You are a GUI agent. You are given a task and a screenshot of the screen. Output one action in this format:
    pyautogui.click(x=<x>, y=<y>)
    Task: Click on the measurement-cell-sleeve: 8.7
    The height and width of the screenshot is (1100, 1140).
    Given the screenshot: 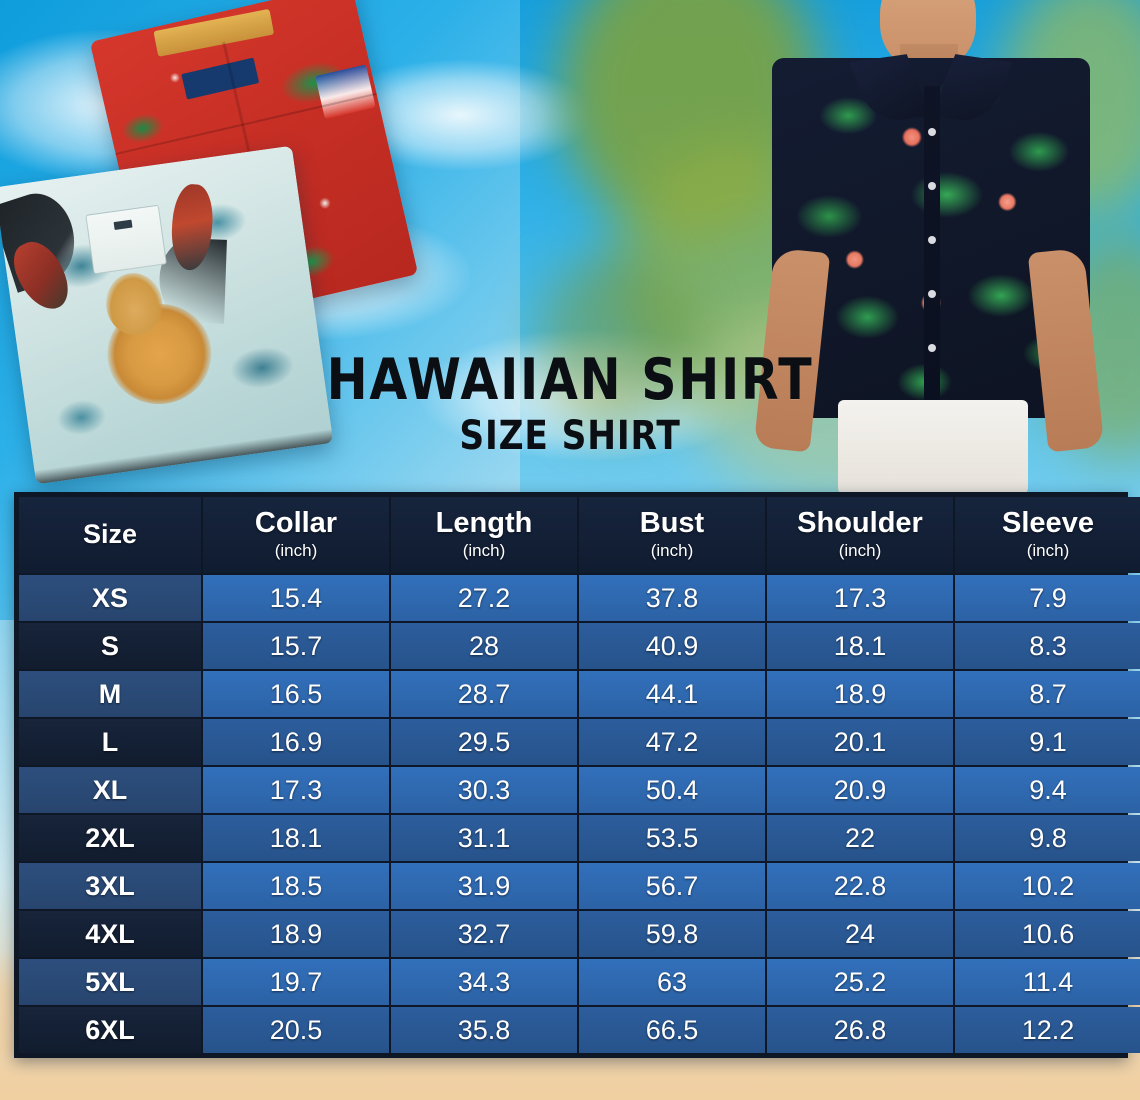 What is the action you would take?
    pyautogui.click(x=1047, y=694)
    